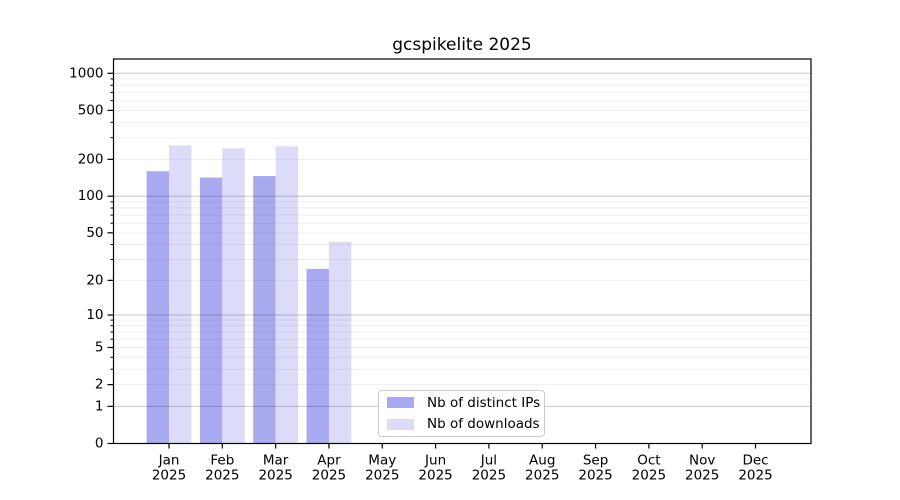  I want to click on legend-swatch-distinct-ips, so click(400, 403).